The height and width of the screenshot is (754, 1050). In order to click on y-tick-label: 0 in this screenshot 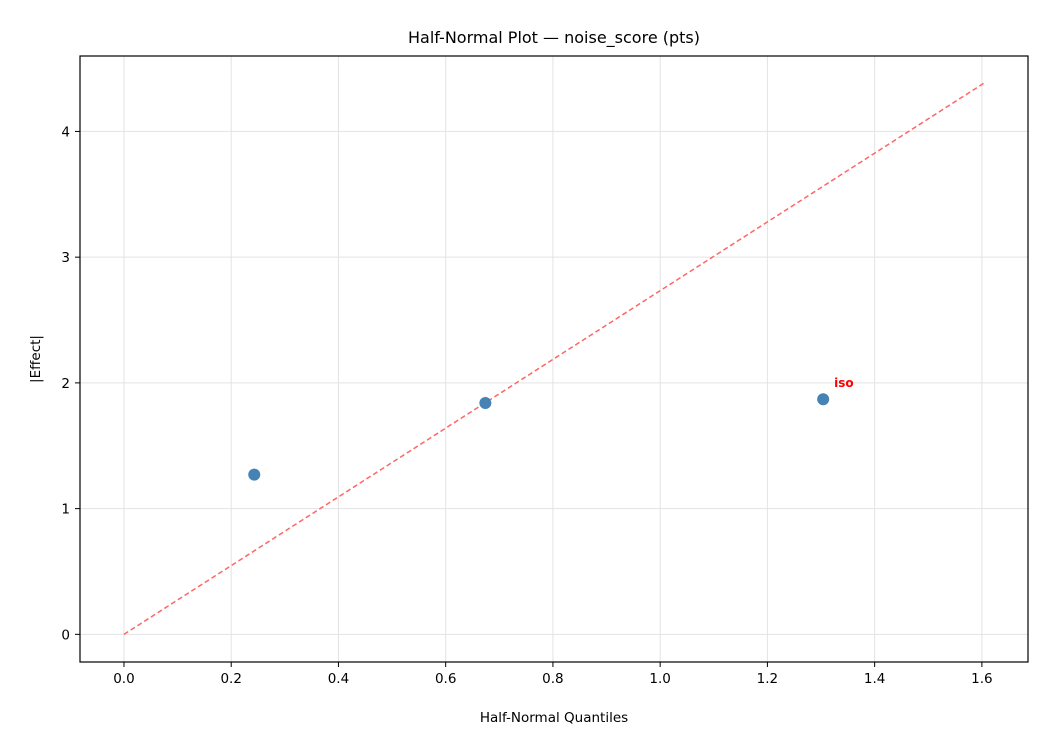, I will do `click(65, 635)`.